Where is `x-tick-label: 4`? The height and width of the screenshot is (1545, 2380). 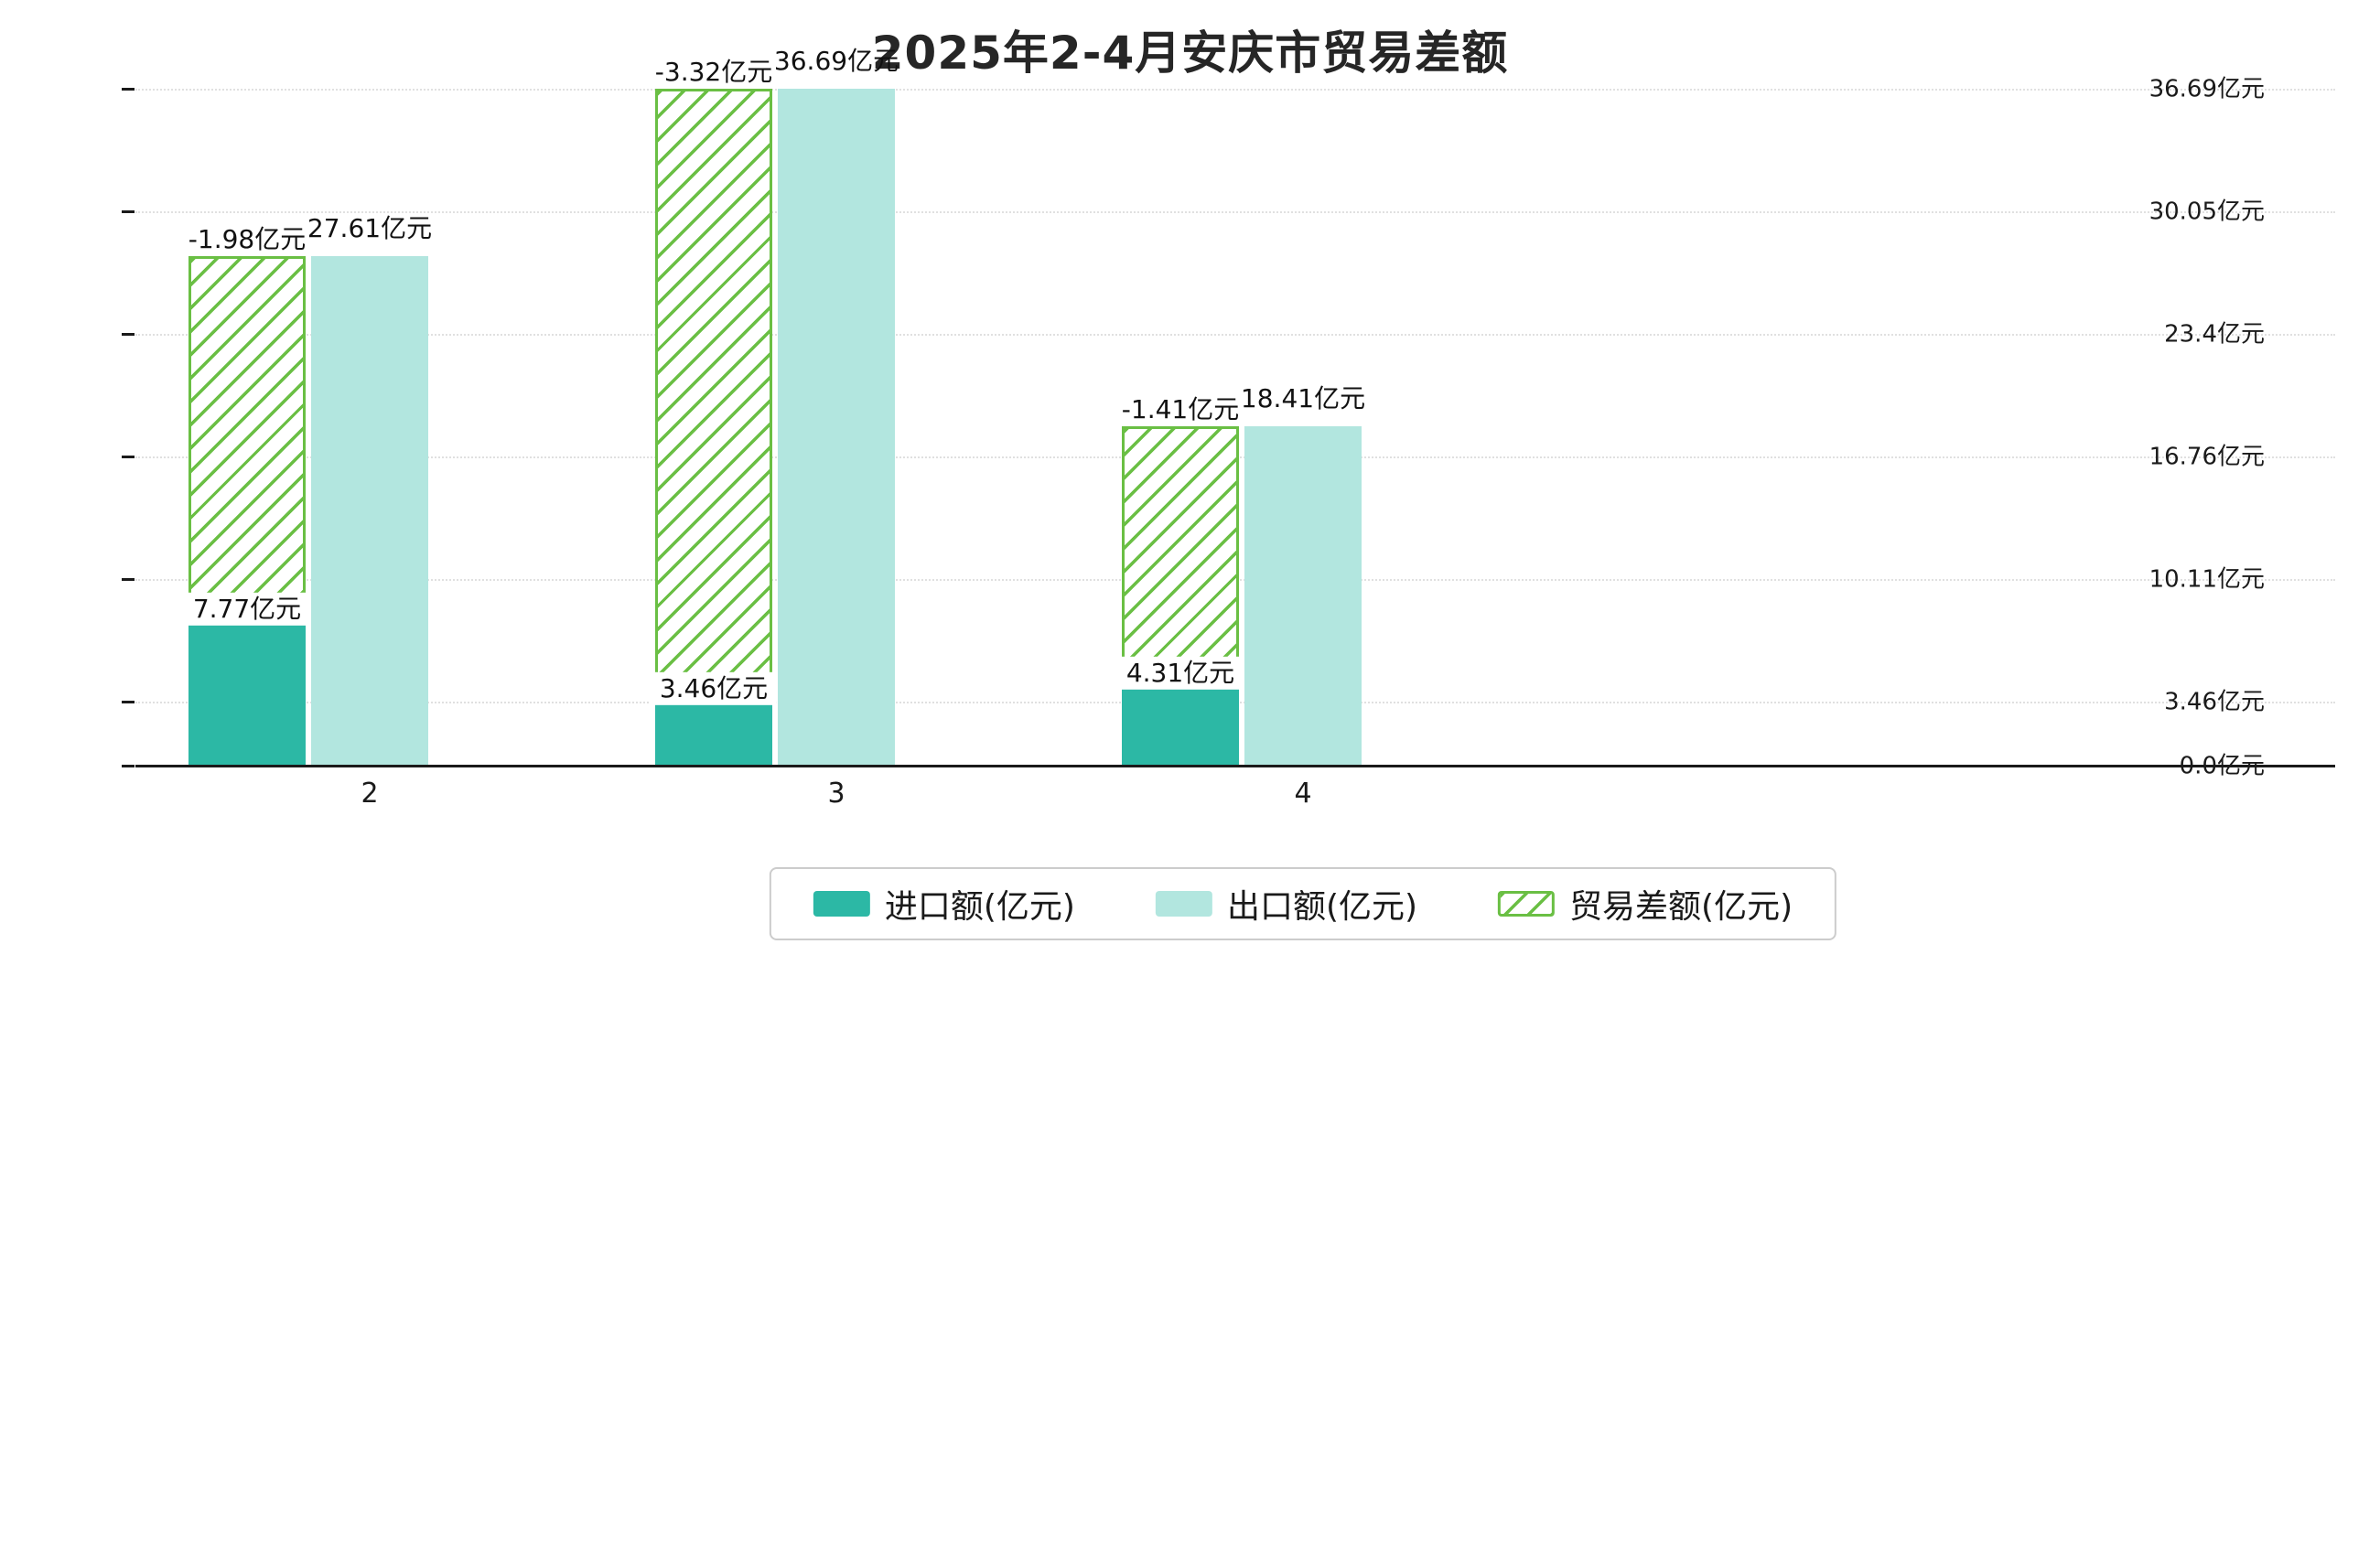
x-tick-label: 4 is located at coordinates (1303, 794).